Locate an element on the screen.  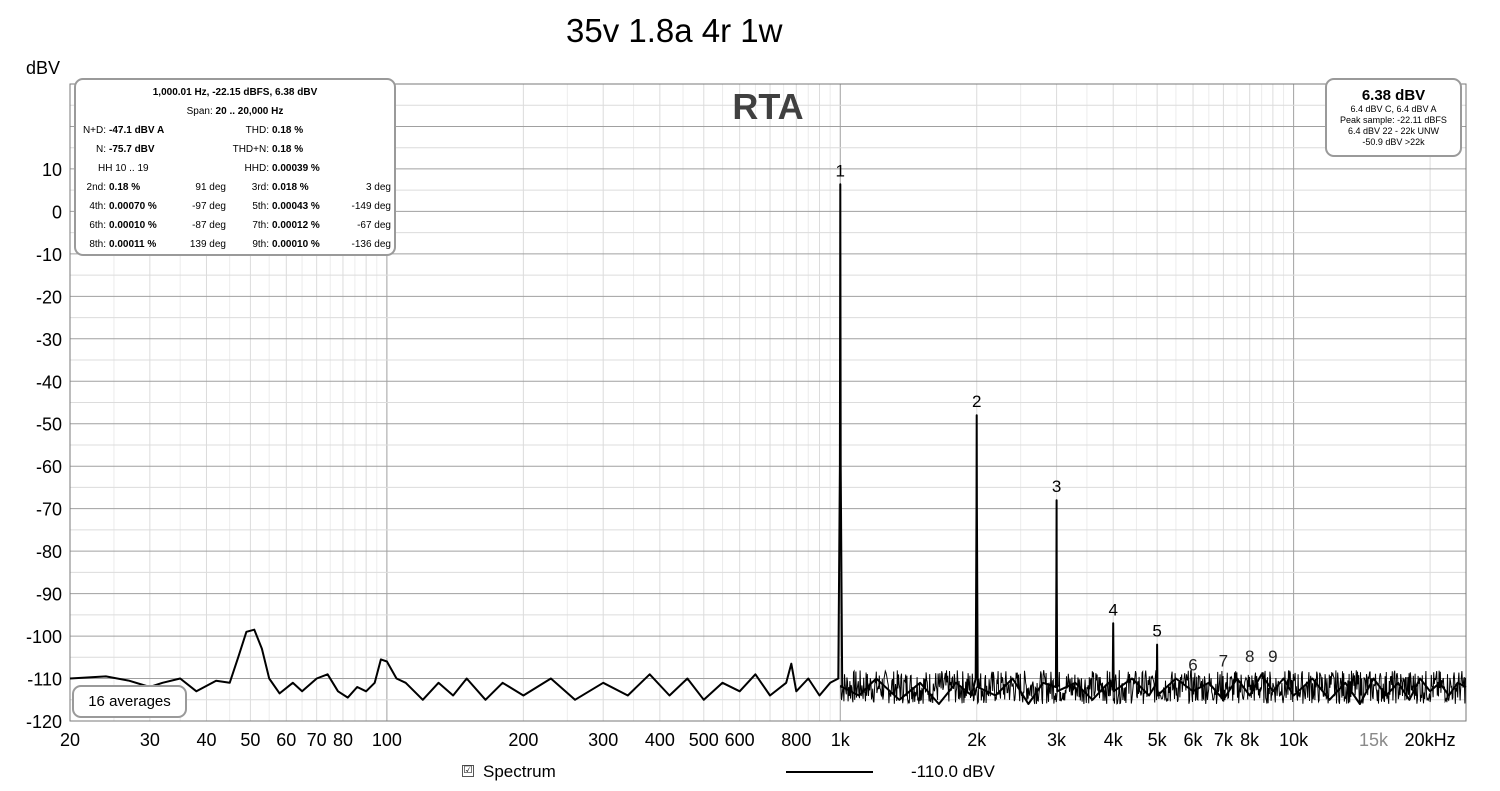
span-readout: Span: 20 .. 20,000 Hz is located at coordinates (235, 111).